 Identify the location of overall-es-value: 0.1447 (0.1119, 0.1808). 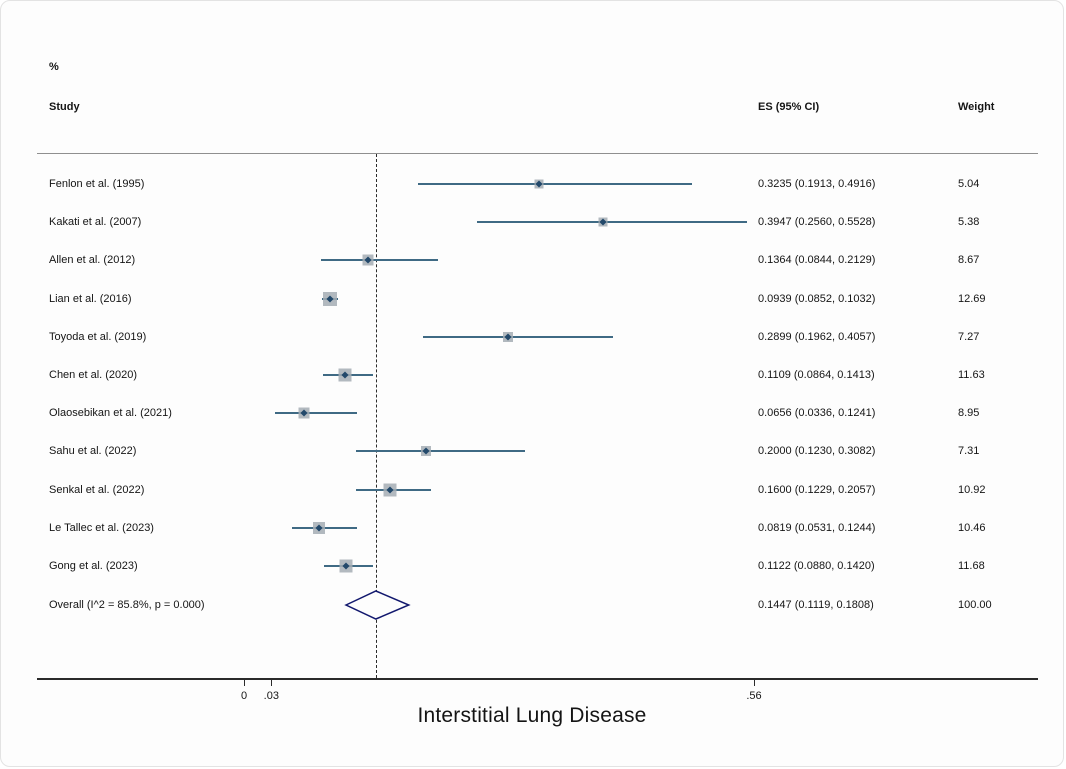
(816, 605).